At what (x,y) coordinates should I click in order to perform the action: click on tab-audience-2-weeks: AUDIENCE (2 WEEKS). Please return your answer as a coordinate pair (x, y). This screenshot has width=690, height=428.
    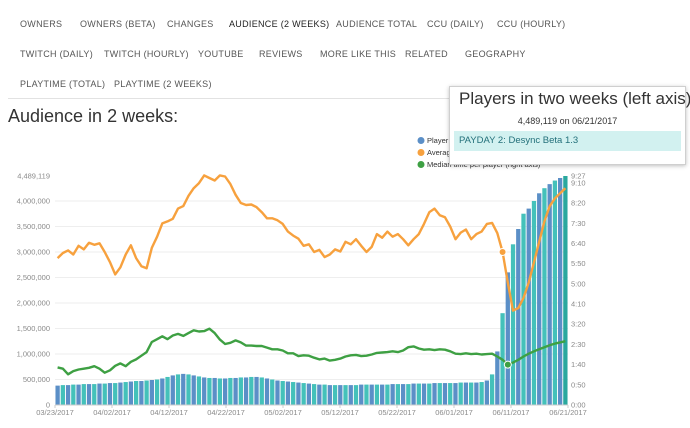
    Looking at the image, I should click on (279, 24).